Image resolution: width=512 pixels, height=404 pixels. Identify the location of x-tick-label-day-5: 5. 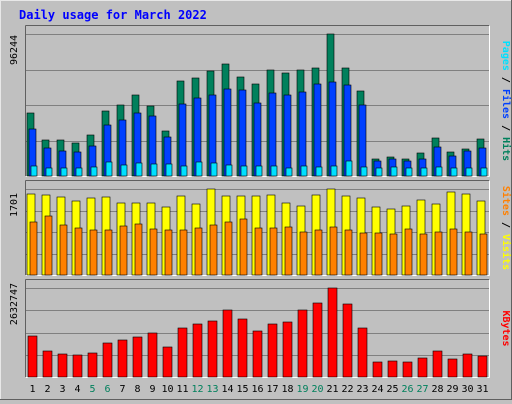
(92, 389).